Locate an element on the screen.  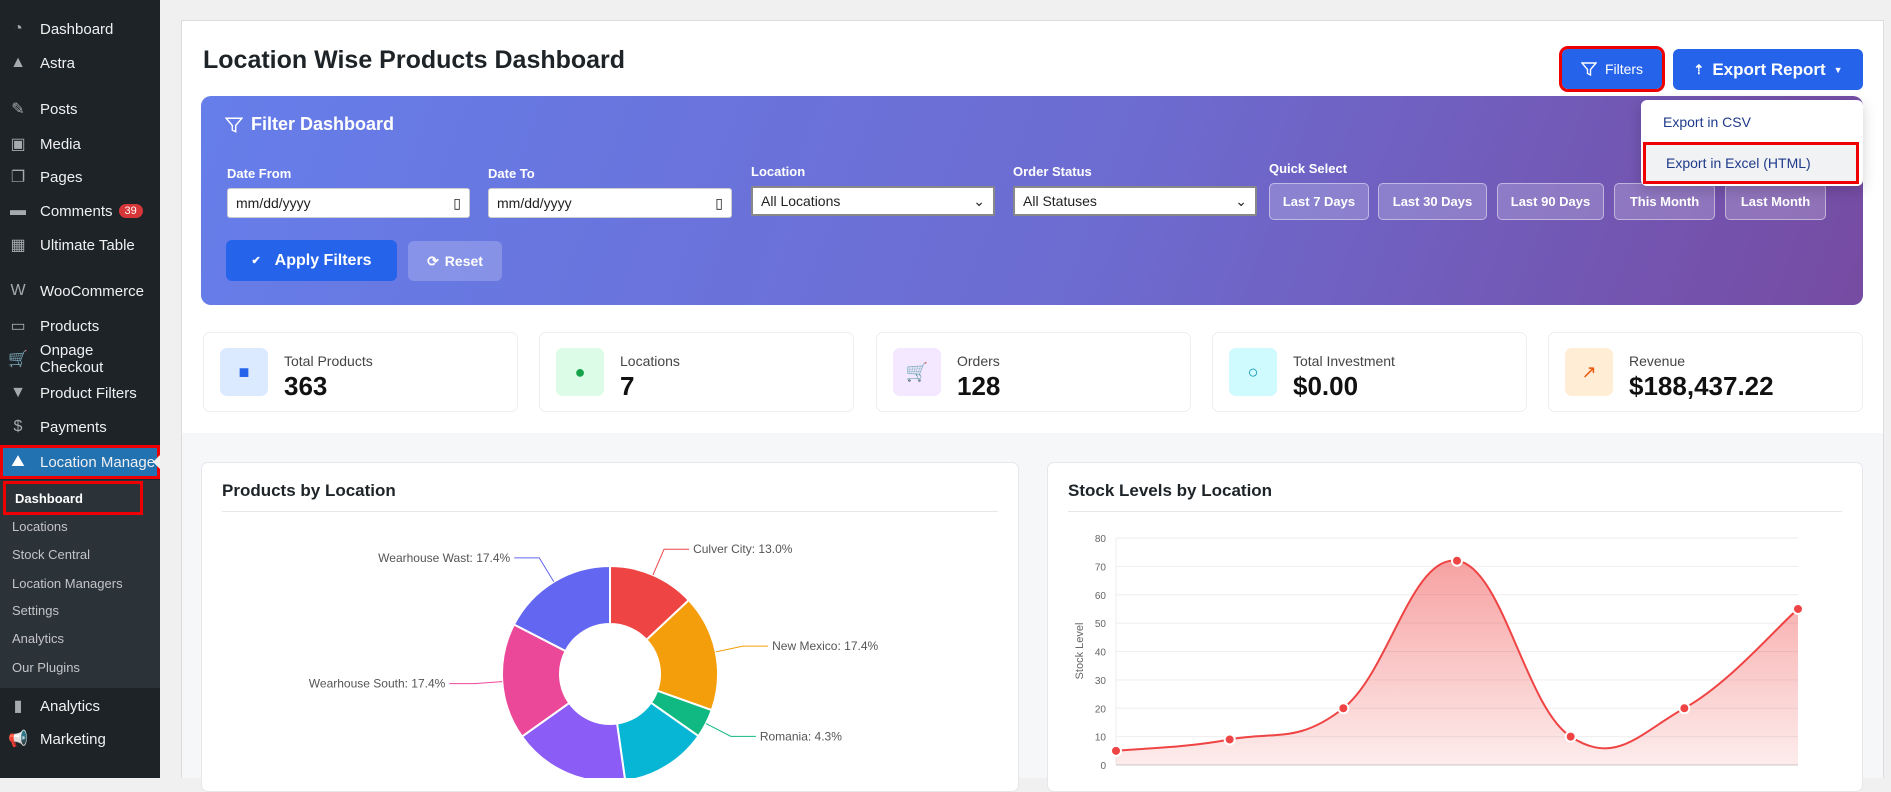
apply-filters-button: ✔ Apply Filters is located at coordinates (311, 260).